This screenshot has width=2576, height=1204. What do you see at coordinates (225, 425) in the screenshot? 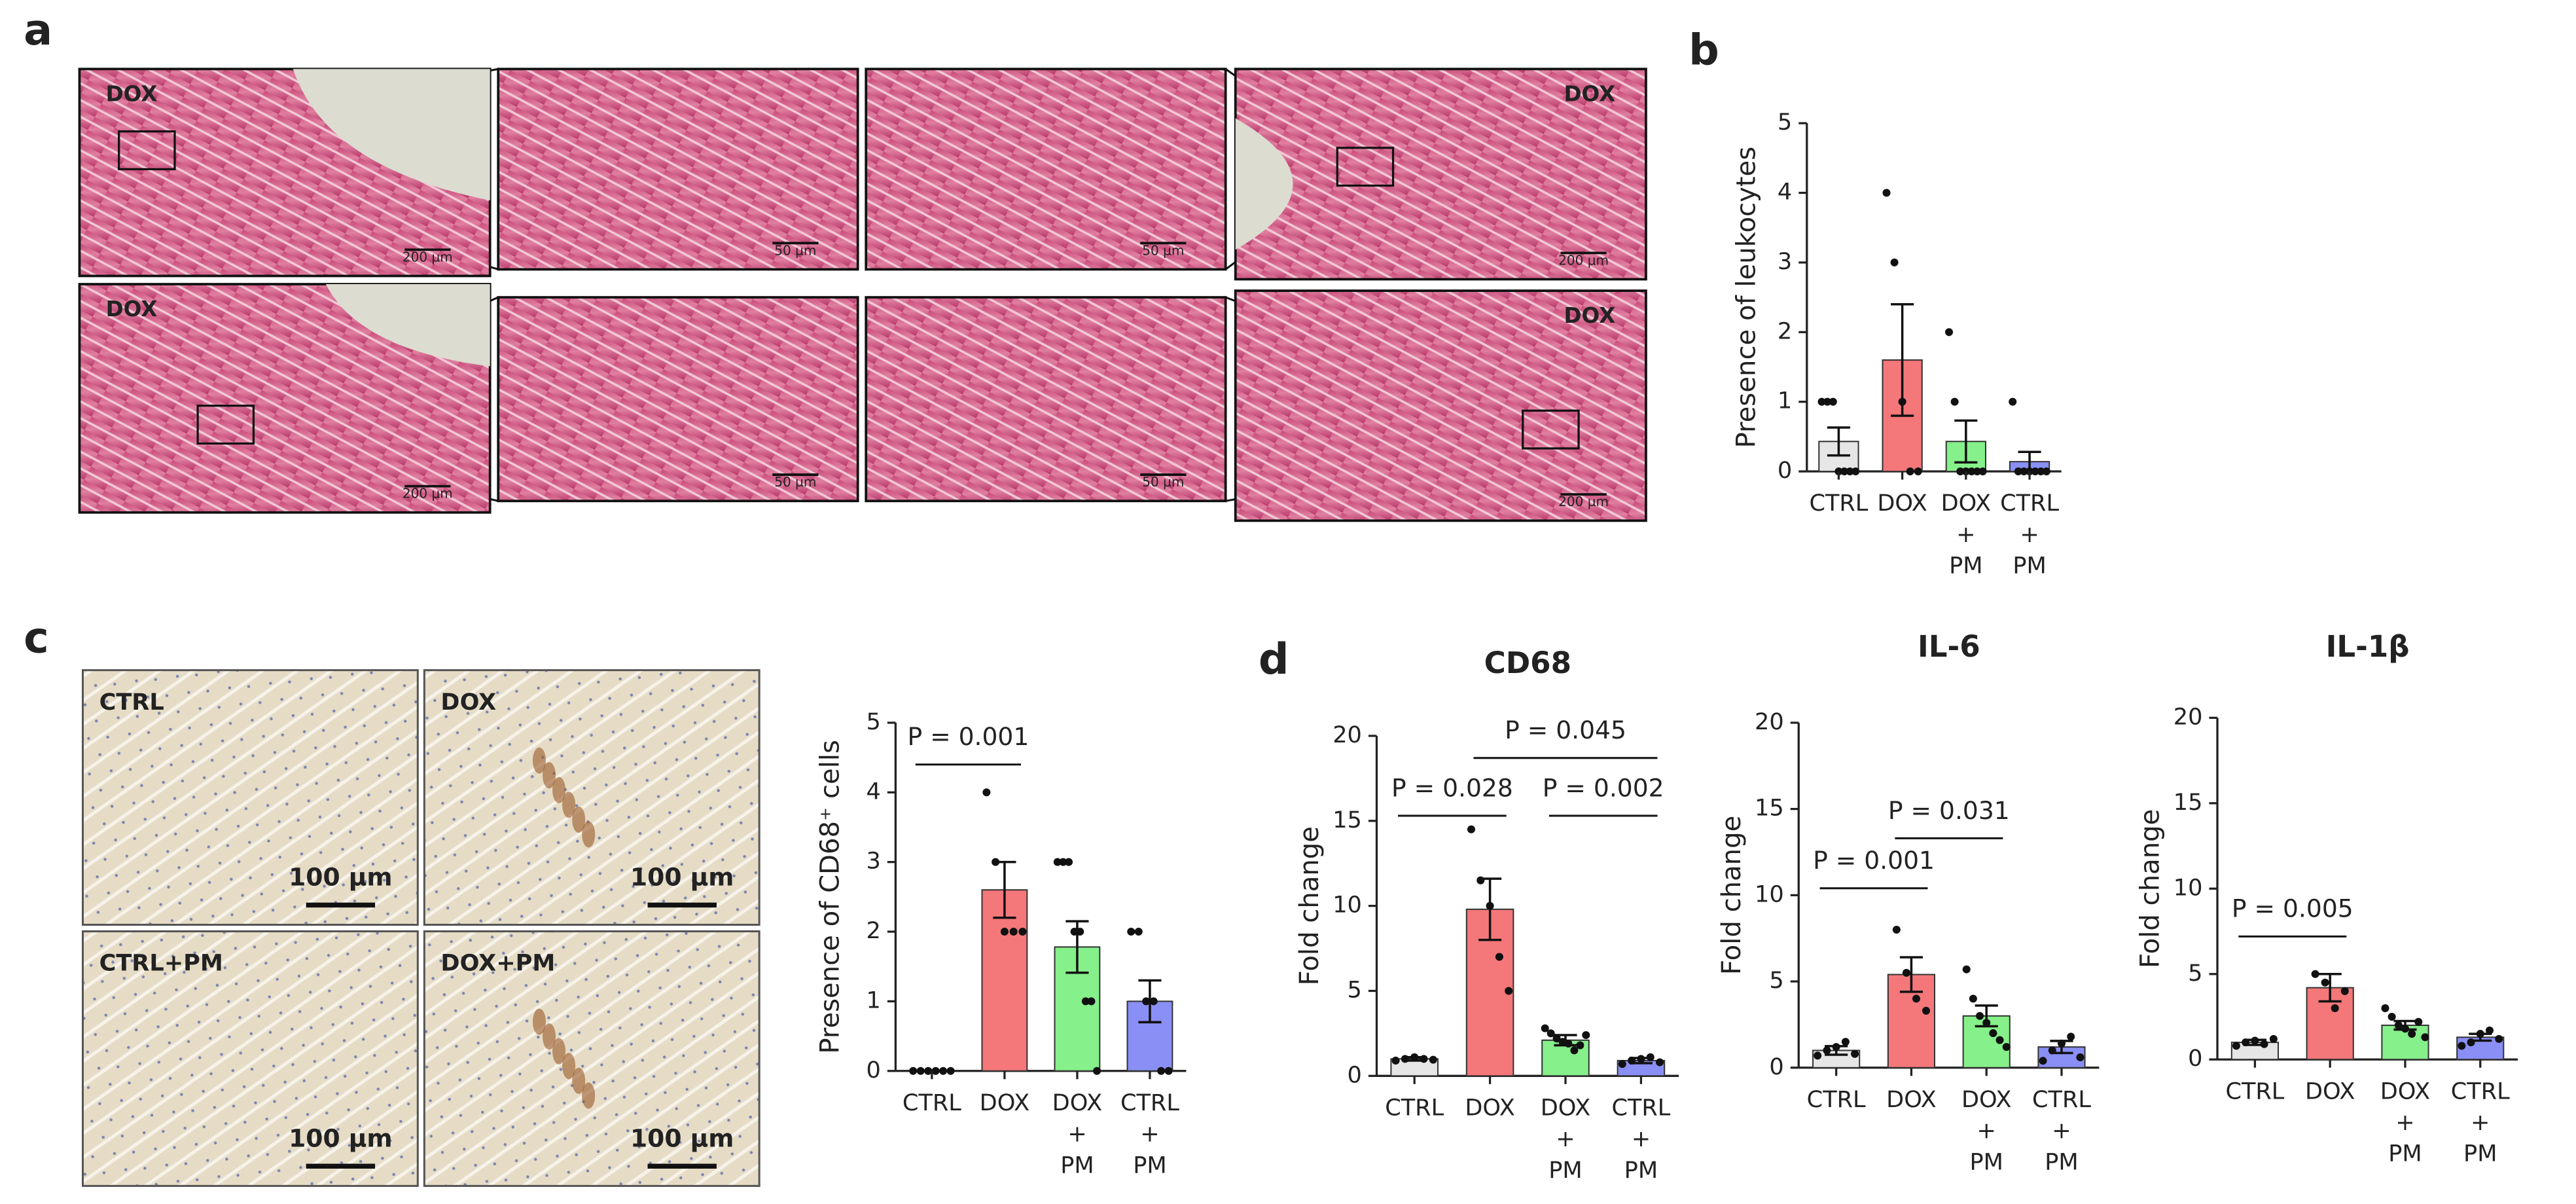
I see `zoom-box` at bounding box center [225, 425].